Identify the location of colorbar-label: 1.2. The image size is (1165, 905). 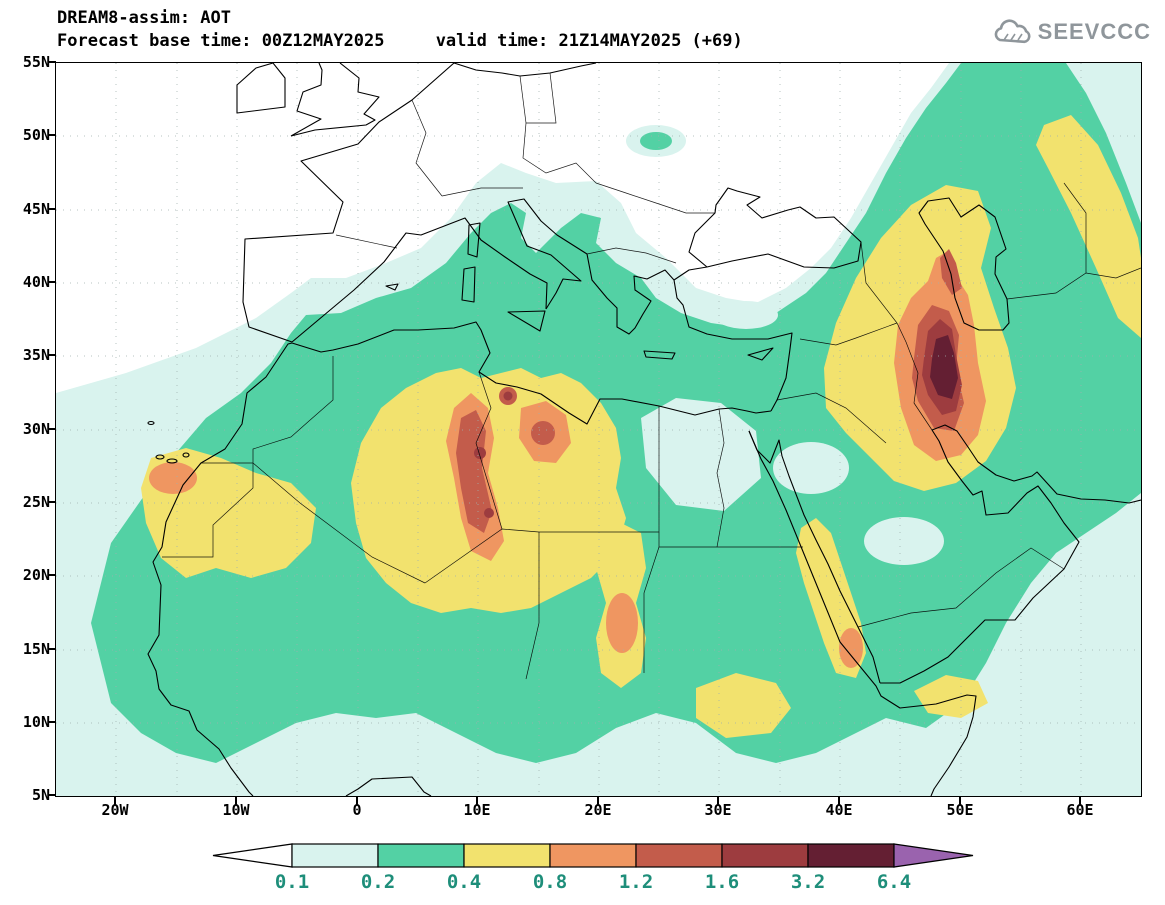
(636, 882).